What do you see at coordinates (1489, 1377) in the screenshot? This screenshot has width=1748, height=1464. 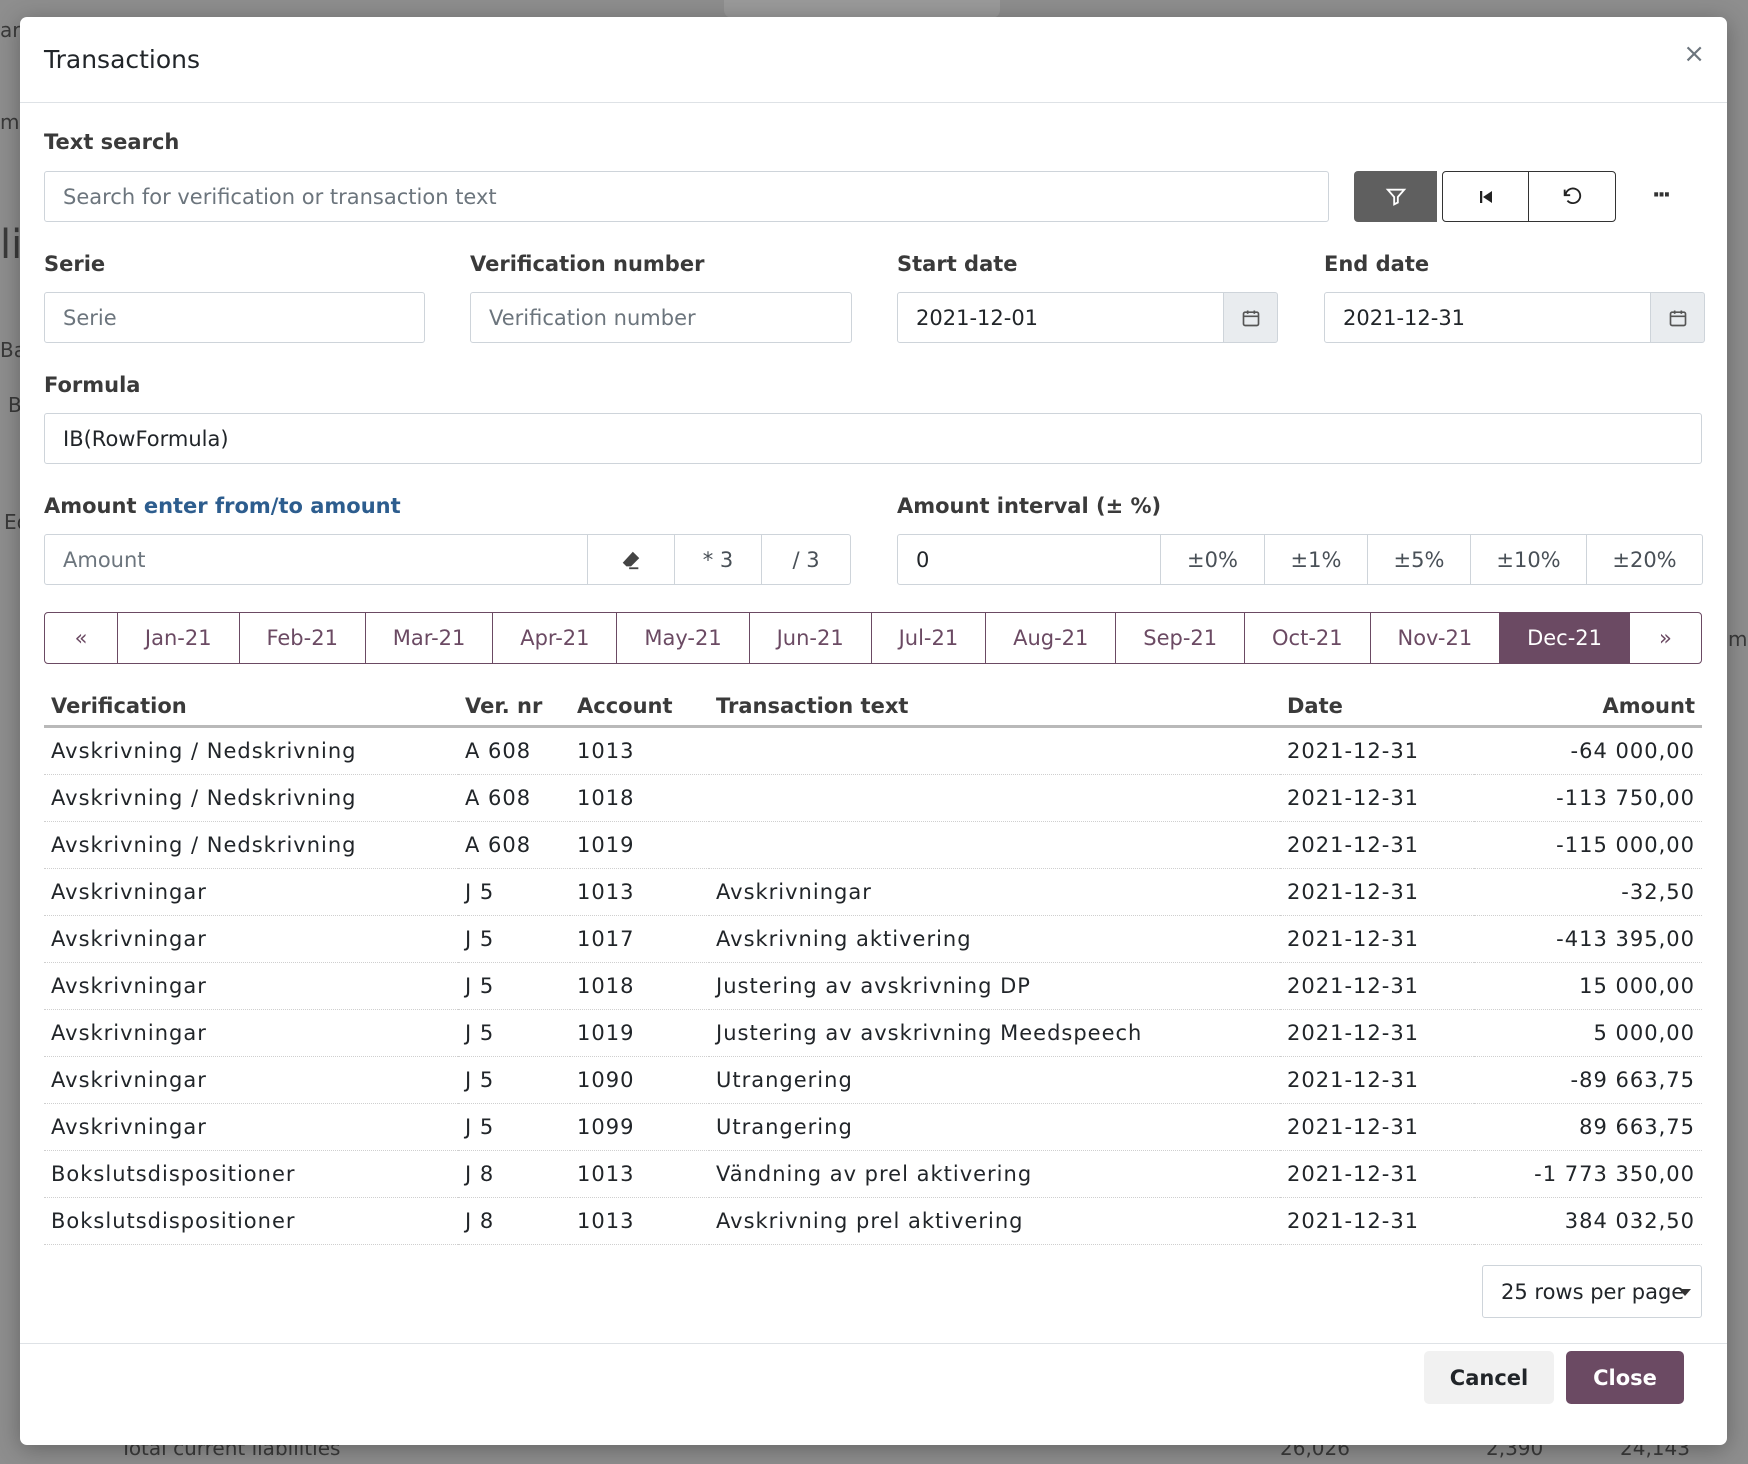 I see `cancel-button: Cancel` at bounding box center [1489, 1377].